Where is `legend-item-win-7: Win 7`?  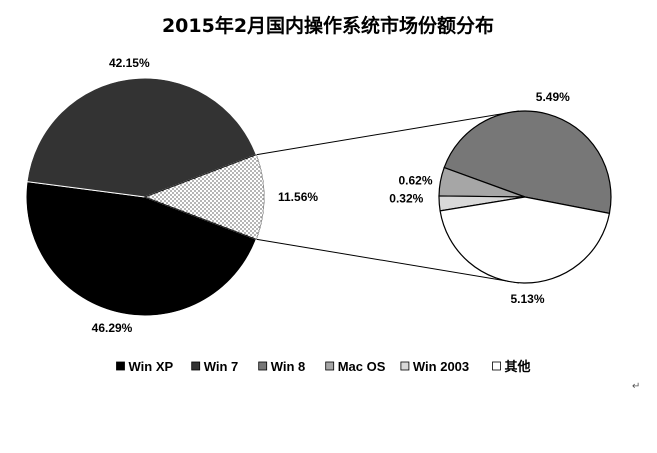
legend-item-win-7: Win 7 is located at coordinates (215, 366).